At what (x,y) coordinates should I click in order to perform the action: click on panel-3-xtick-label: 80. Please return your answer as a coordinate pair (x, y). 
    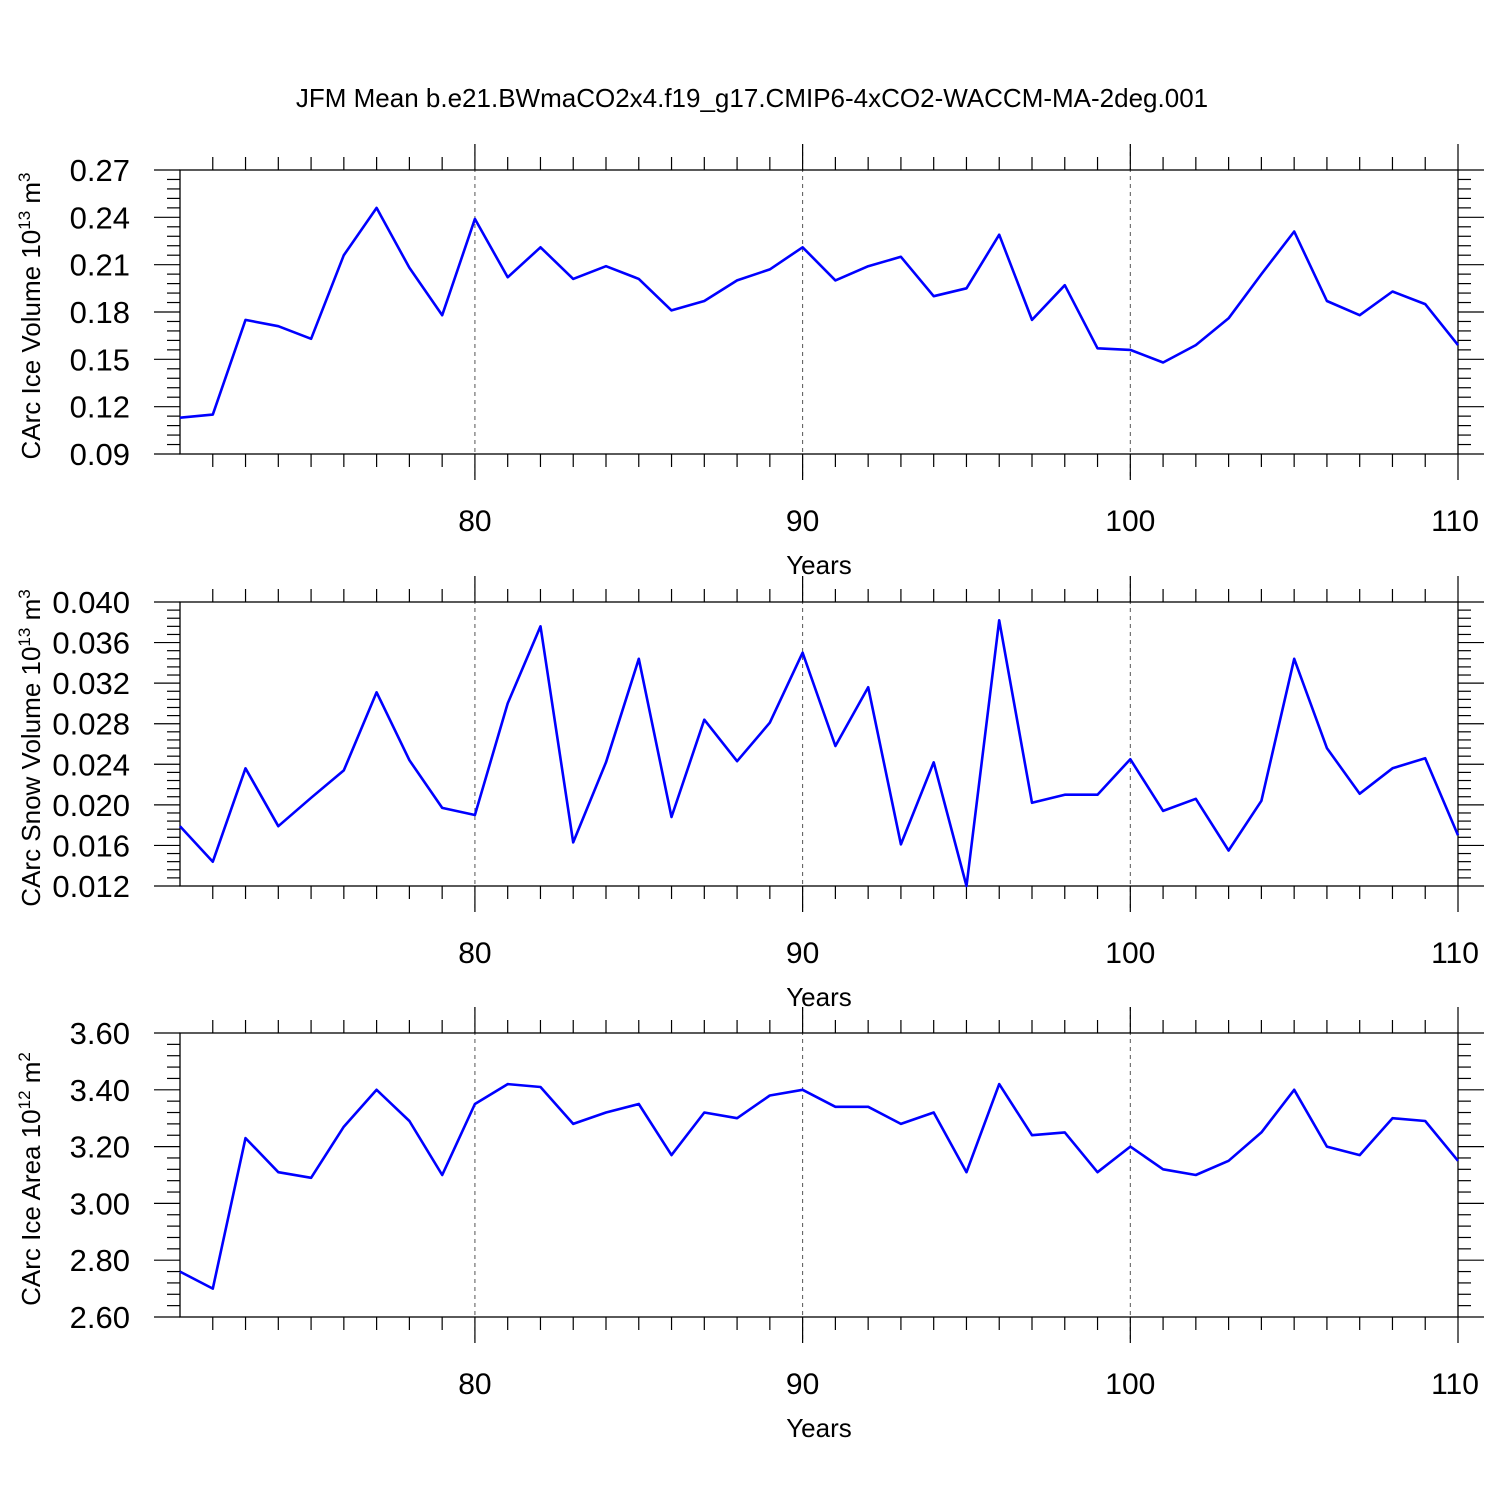
    Looking at the image, I should click on (474, 1384).